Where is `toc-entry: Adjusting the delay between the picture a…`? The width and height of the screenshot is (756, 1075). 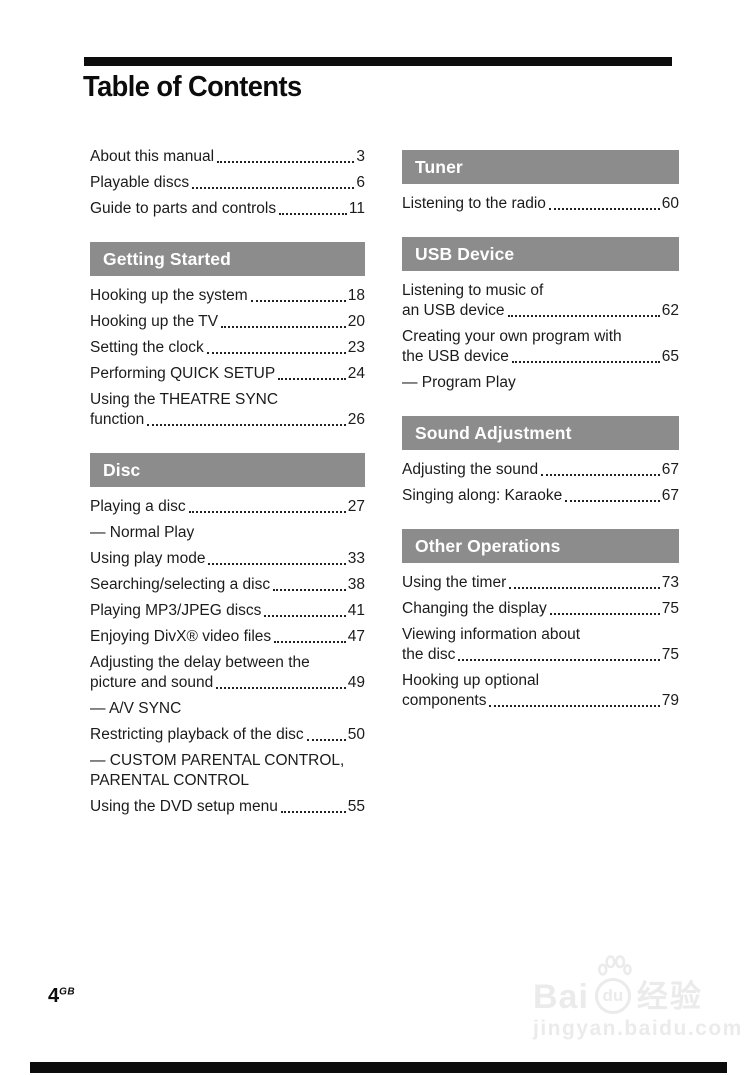 toc-entry: Adjusting the delay between the picture a… is located at coordinates (227, 673).